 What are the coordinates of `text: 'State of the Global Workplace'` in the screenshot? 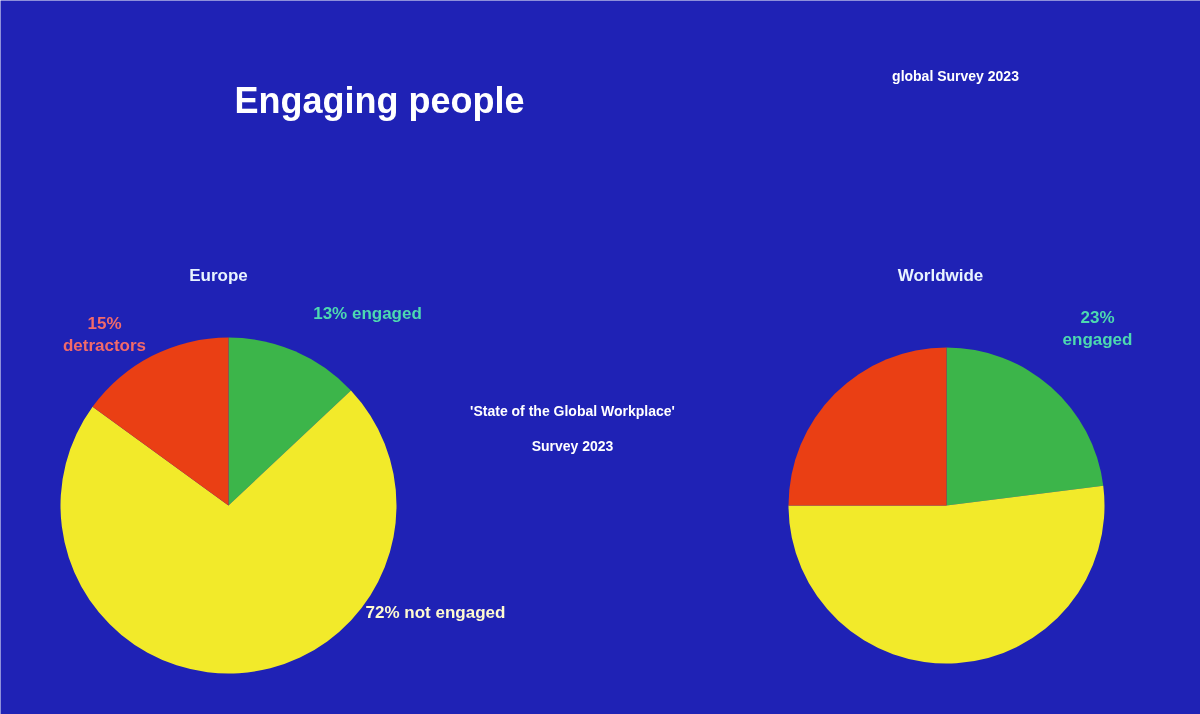 It's located at (572, 410).